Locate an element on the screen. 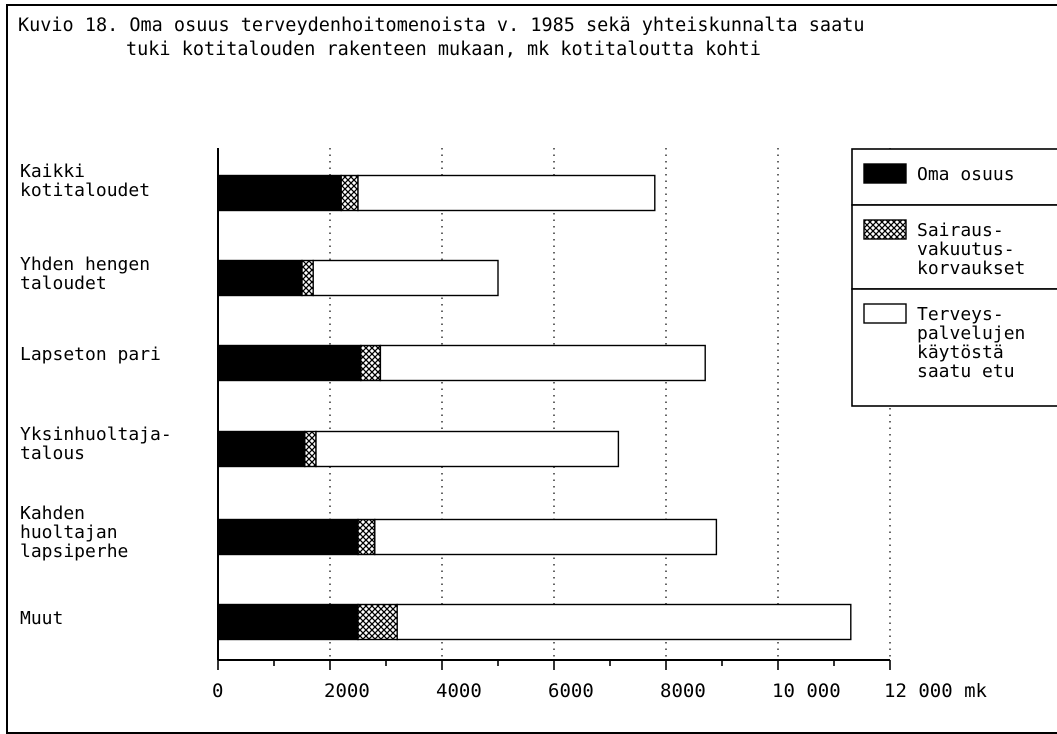 This screenshot has width=1057, height=734. category-label-1-0: Yhden hengen is located at coordinates (85, 264).